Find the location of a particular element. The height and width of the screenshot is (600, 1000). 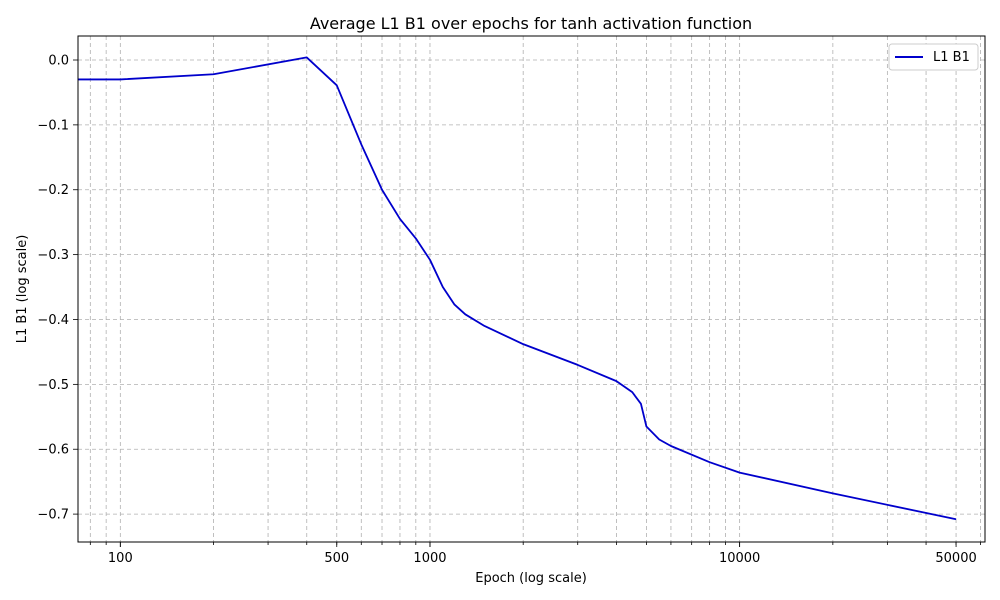

y-tick-label: −0.4 is located at coordinates (53, 320).